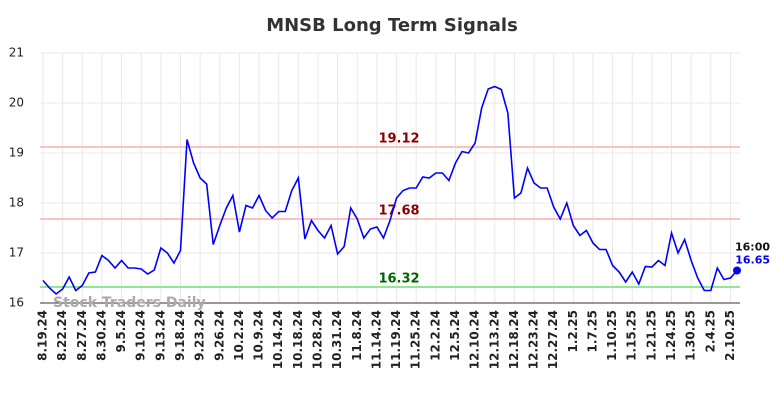 This screenshot has height=398, width=784. I want to click on x-tick-label: 12.18.24, so click(514, 339).